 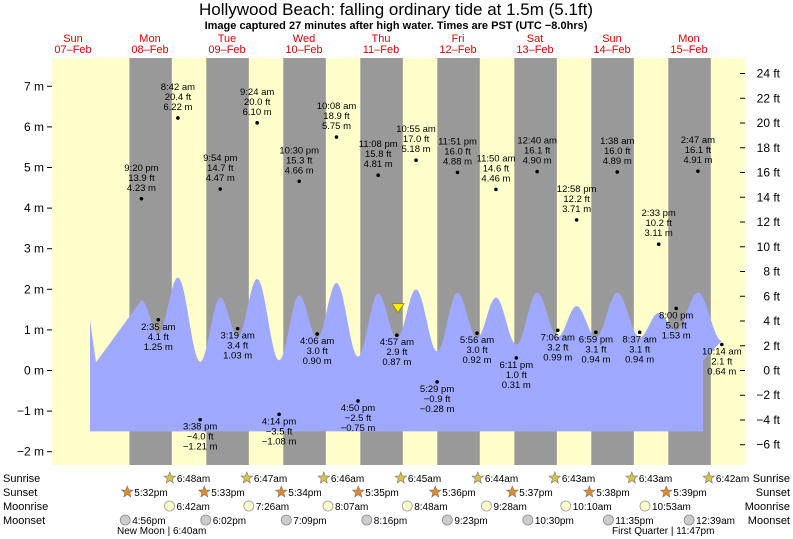 What do you see at coordinates (495, 178) in the screenshot?
I see `tide-point-label: 4.46 m` at bounding box center [495, 178].